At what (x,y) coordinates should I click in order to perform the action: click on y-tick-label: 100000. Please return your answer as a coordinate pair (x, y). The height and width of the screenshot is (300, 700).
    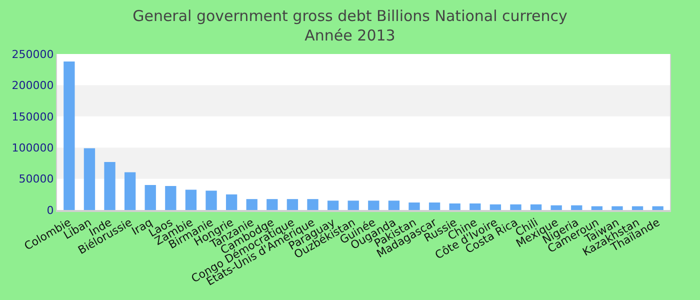
    Looking at the image, I should click on (33, 147).